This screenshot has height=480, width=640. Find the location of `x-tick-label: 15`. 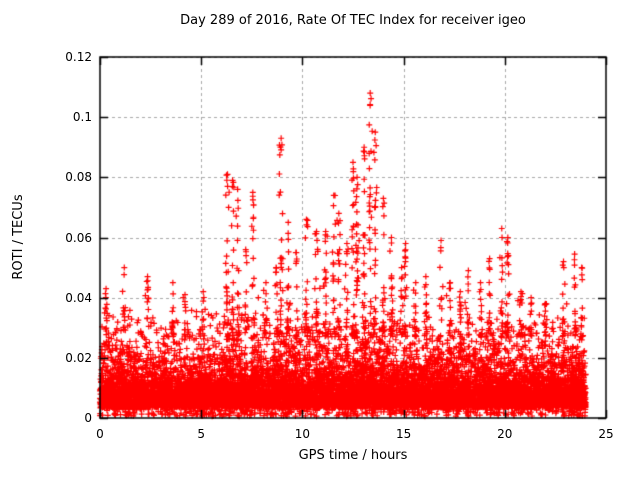

x-tick-label: 15 is located at coordinates (403, 434).